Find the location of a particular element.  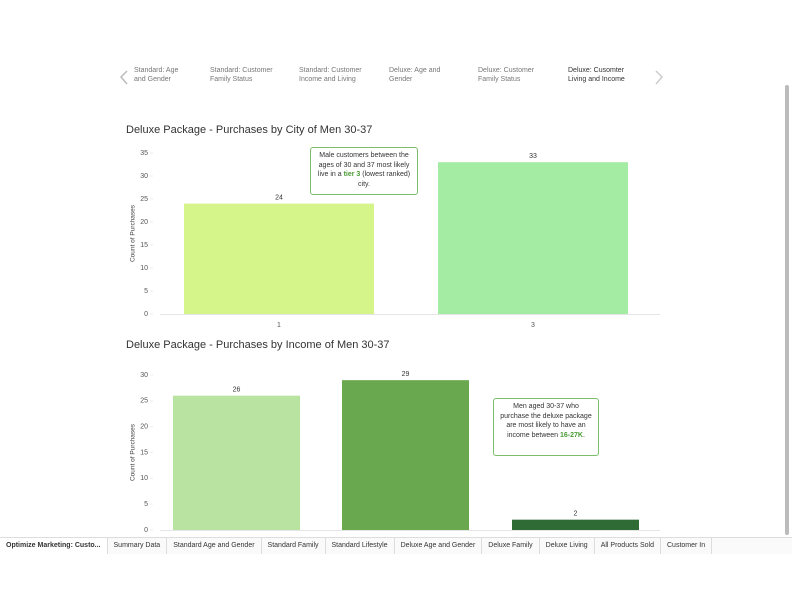

data-label: 2 is located at coordinates (576, 514).